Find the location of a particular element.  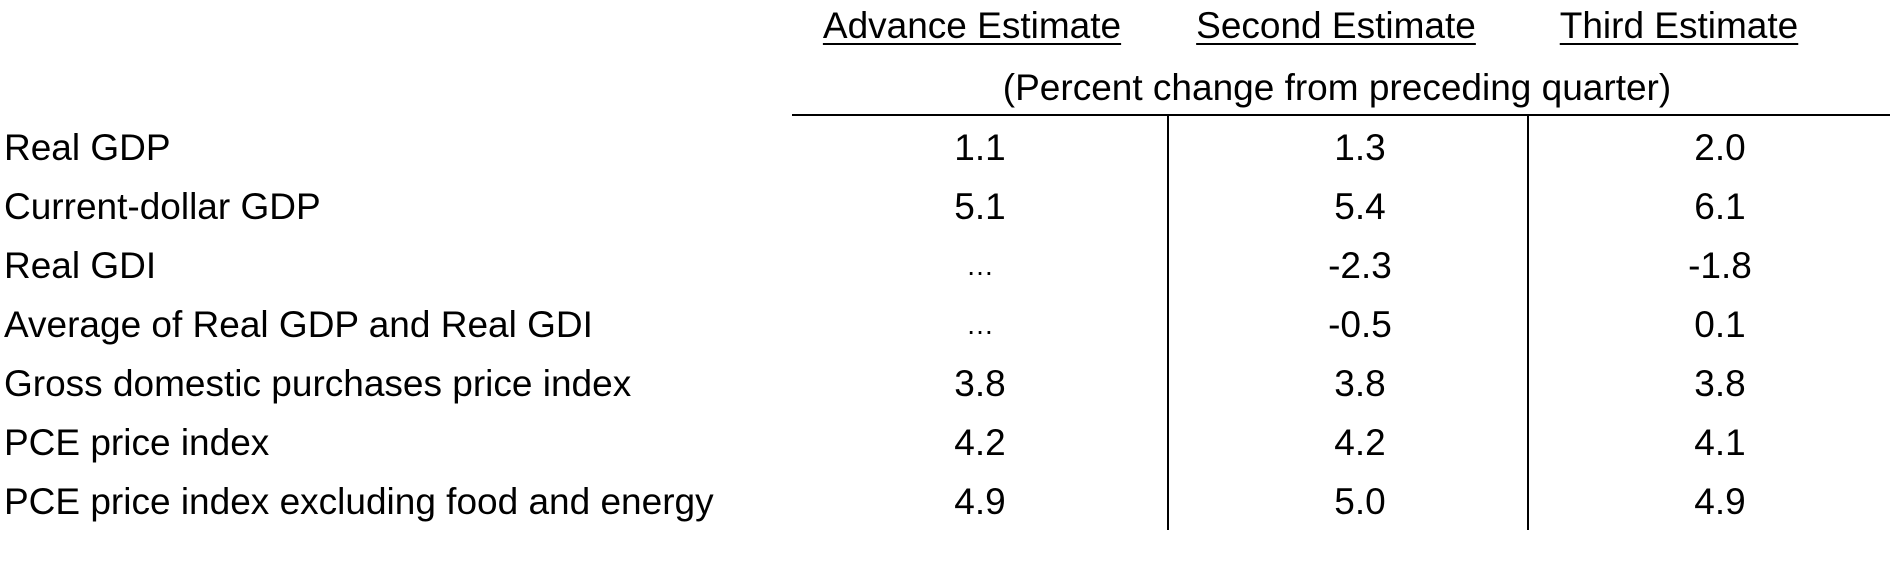

column-header-second-estimate: Second Estimate is located at coordinates (1336, 25).